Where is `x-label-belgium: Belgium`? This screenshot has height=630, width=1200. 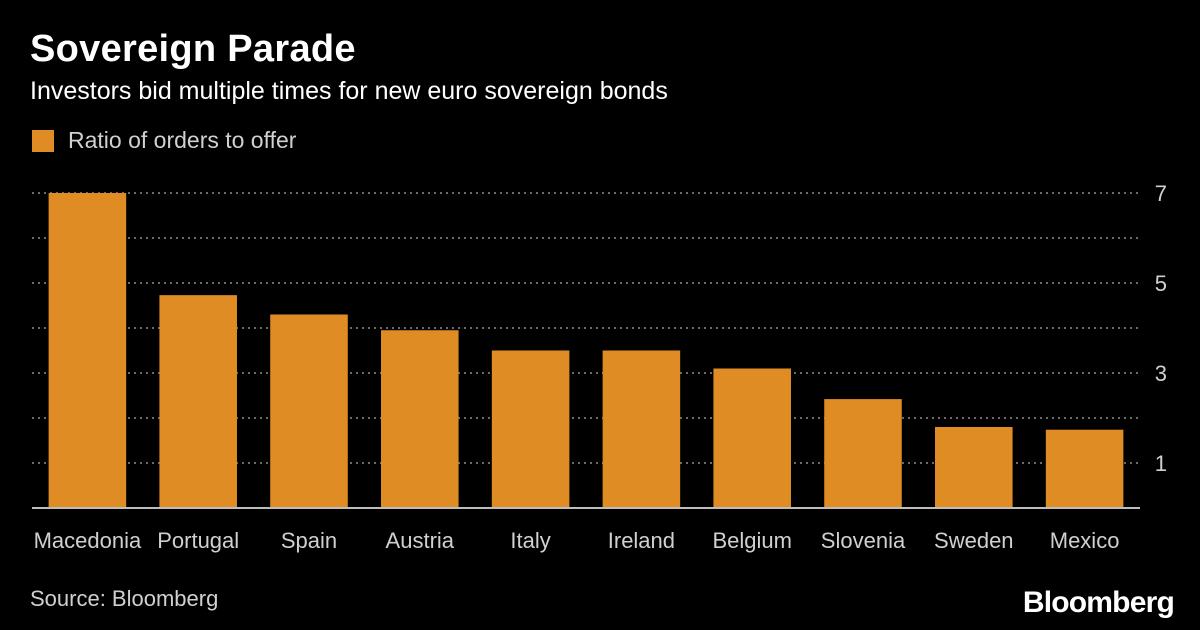
x-label-belgium: Belgium is located at coordinates (751, 540).